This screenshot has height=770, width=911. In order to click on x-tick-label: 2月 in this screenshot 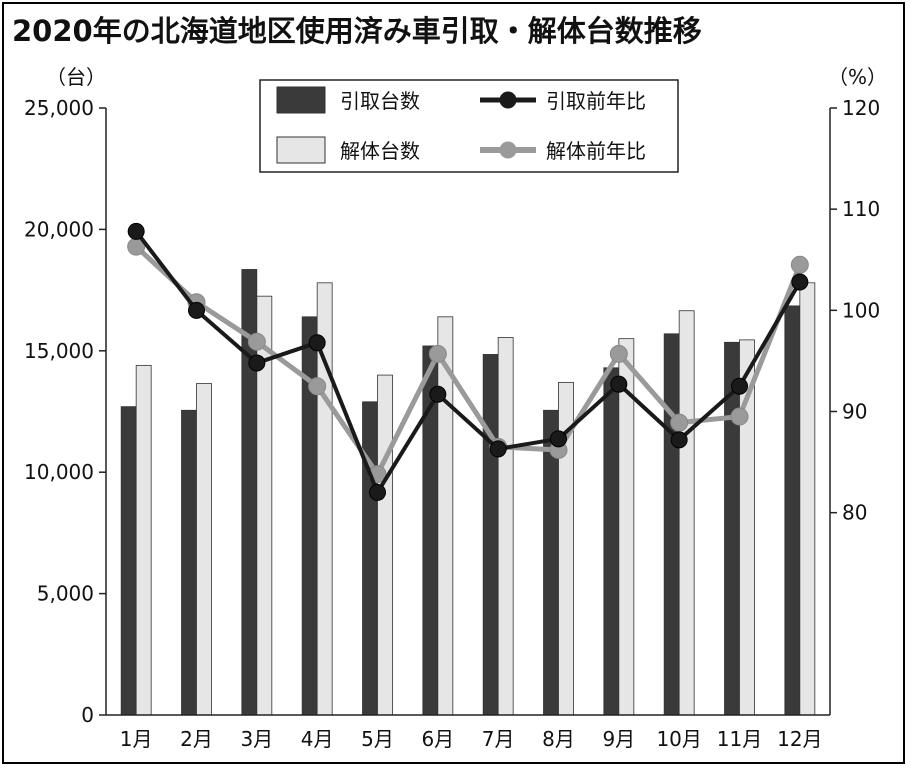, I will do `click(196, 739)`.